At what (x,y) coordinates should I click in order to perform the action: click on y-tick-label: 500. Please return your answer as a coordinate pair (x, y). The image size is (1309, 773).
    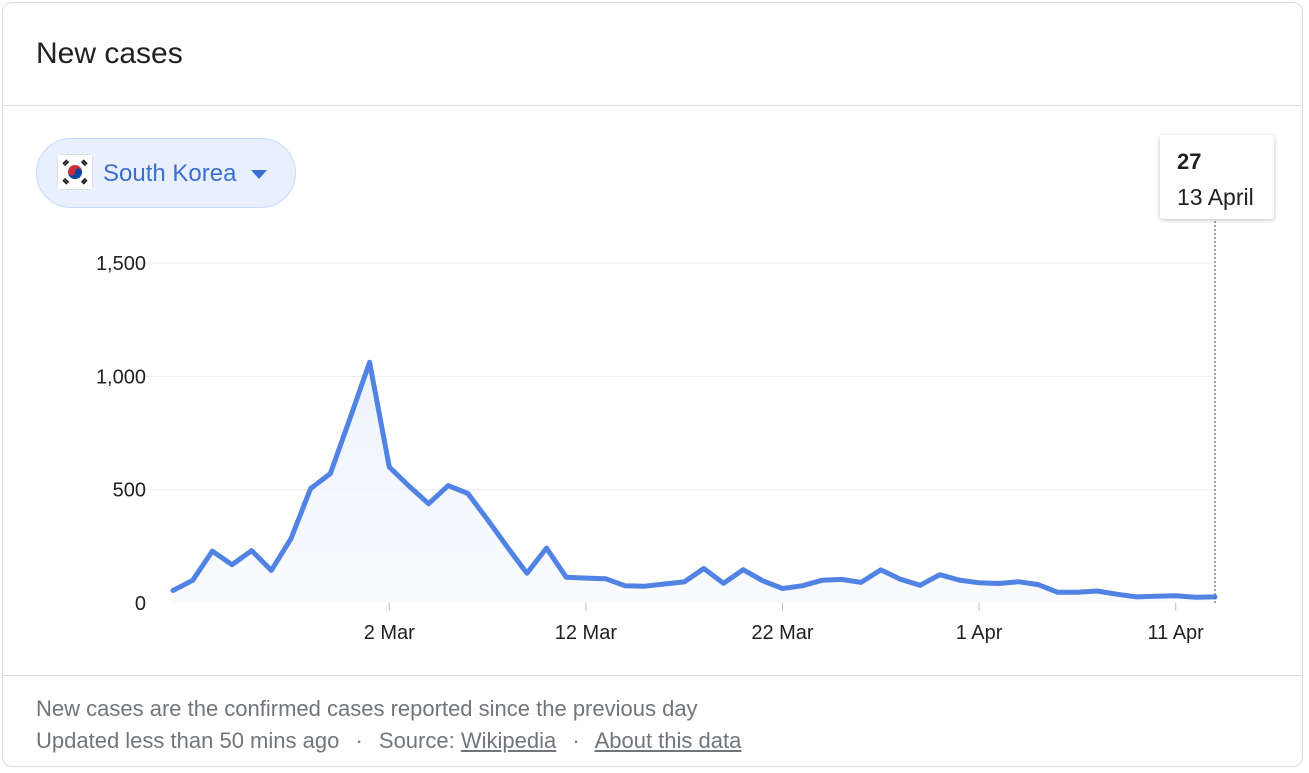
    Looking at the image, I should click on (129, 491).